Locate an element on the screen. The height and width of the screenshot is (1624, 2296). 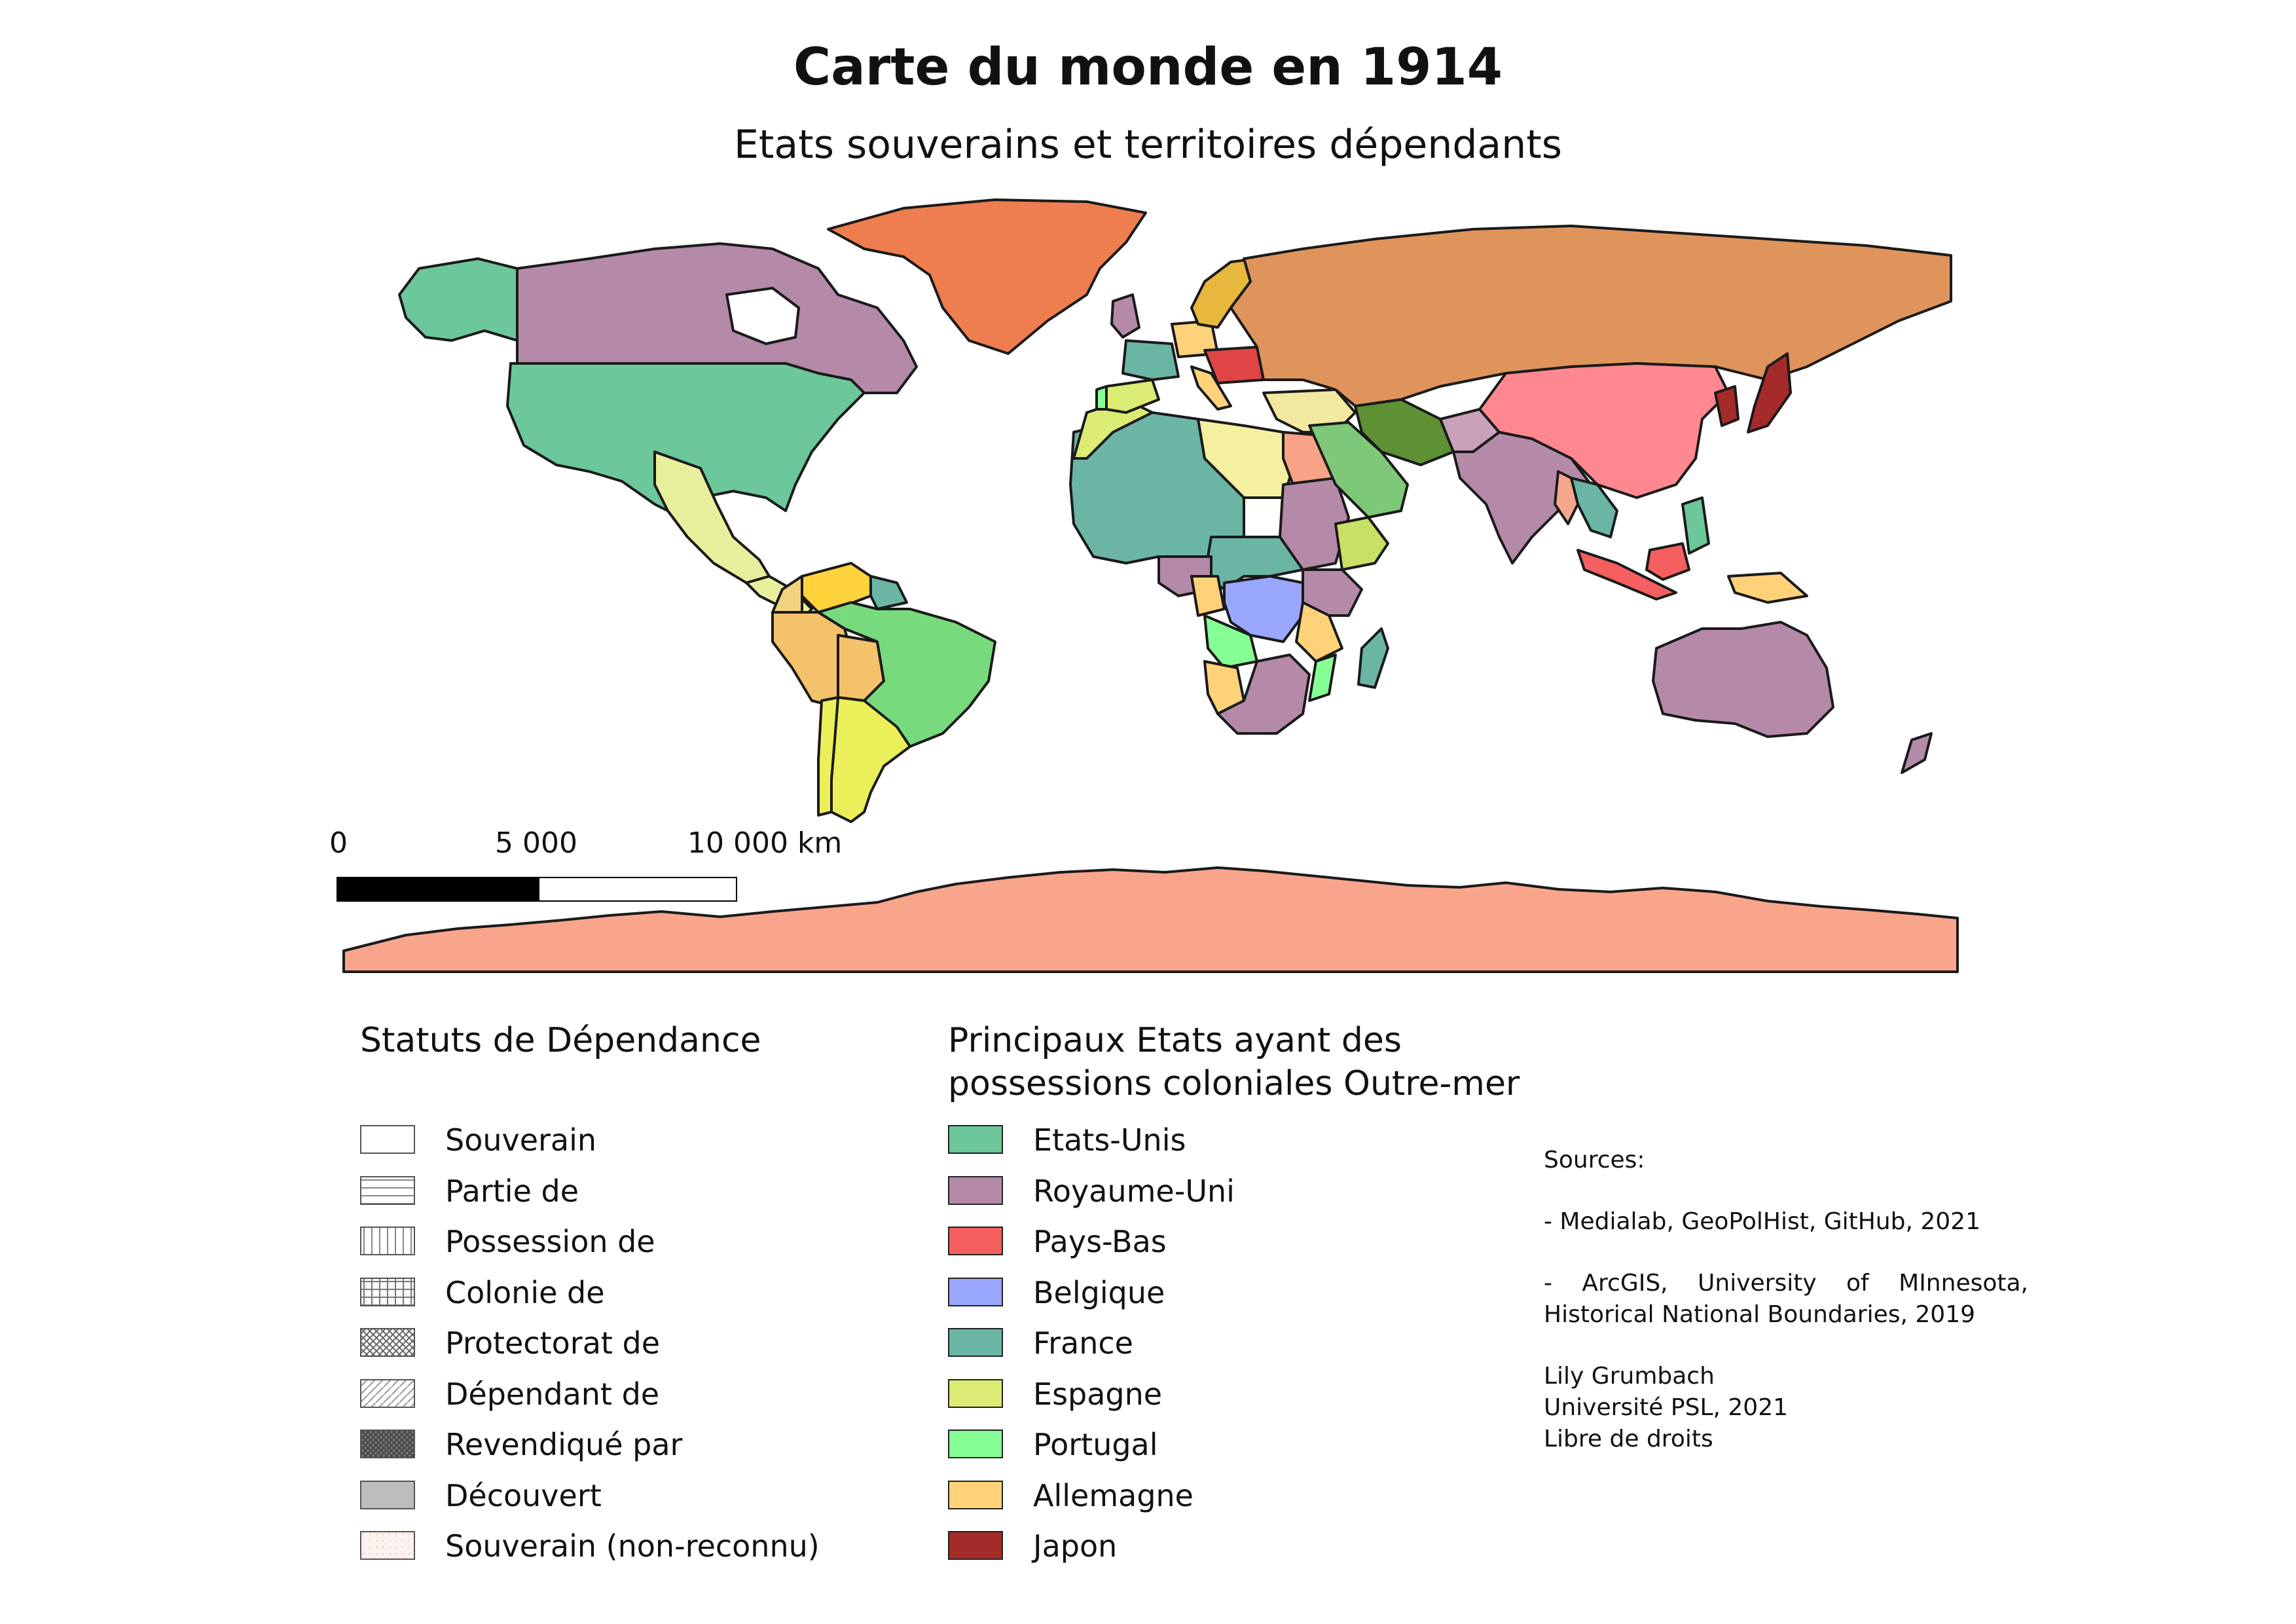
status-legend-label: Possession de is located at coordinates (550, 1241).